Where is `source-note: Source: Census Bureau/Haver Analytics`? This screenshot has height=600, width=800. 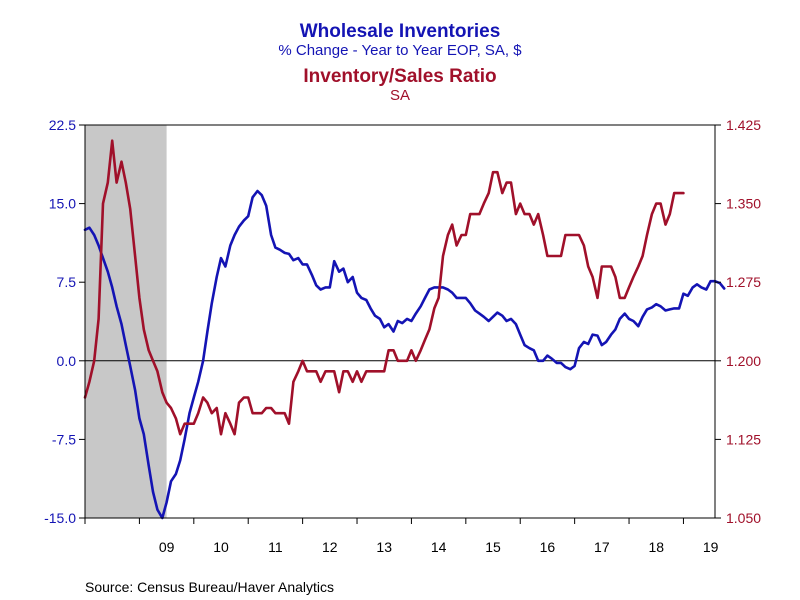 source-note: Source: Census Bureau/Haver Analytics is located at coordinates (209, 587).